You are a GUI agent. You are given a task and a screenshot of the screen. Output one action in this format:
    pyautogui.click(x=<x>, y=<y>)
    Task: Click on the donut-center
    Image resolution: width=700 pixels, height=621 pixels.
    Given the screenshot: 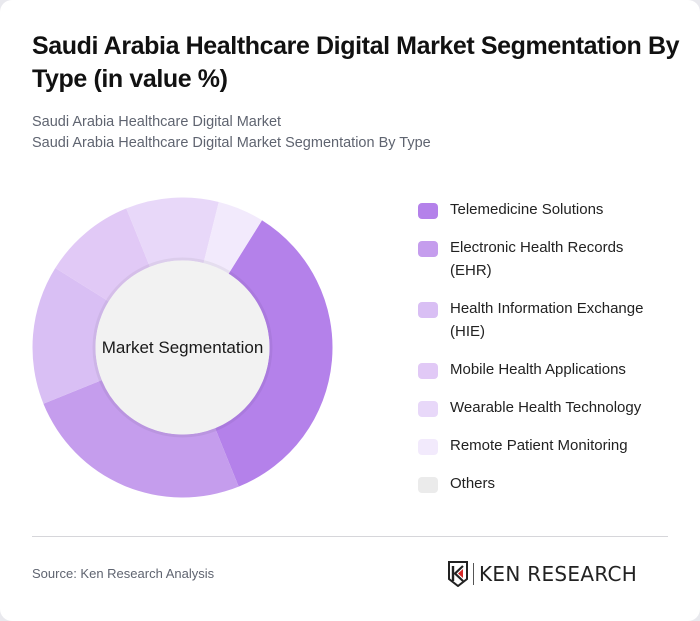 What is the action you would take?
    pyautogui.click(x=182, y=347)
    